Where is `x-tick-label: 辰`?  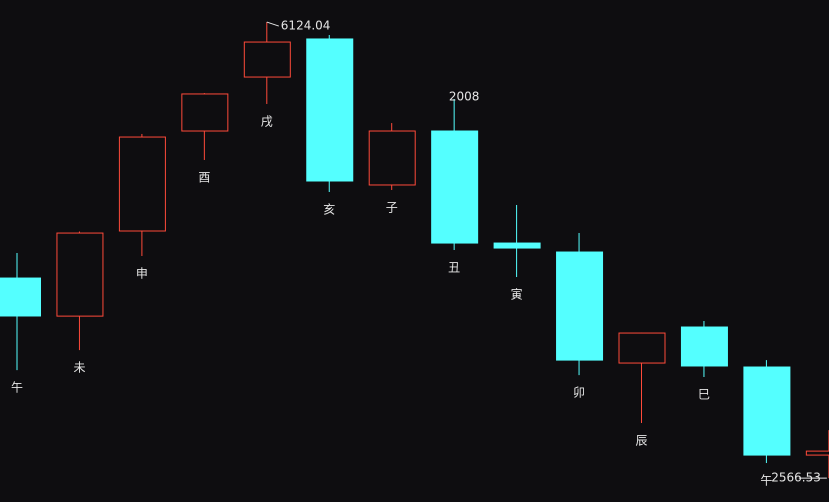
x-tick-label: 辰 is located at coordinates (641, 441).